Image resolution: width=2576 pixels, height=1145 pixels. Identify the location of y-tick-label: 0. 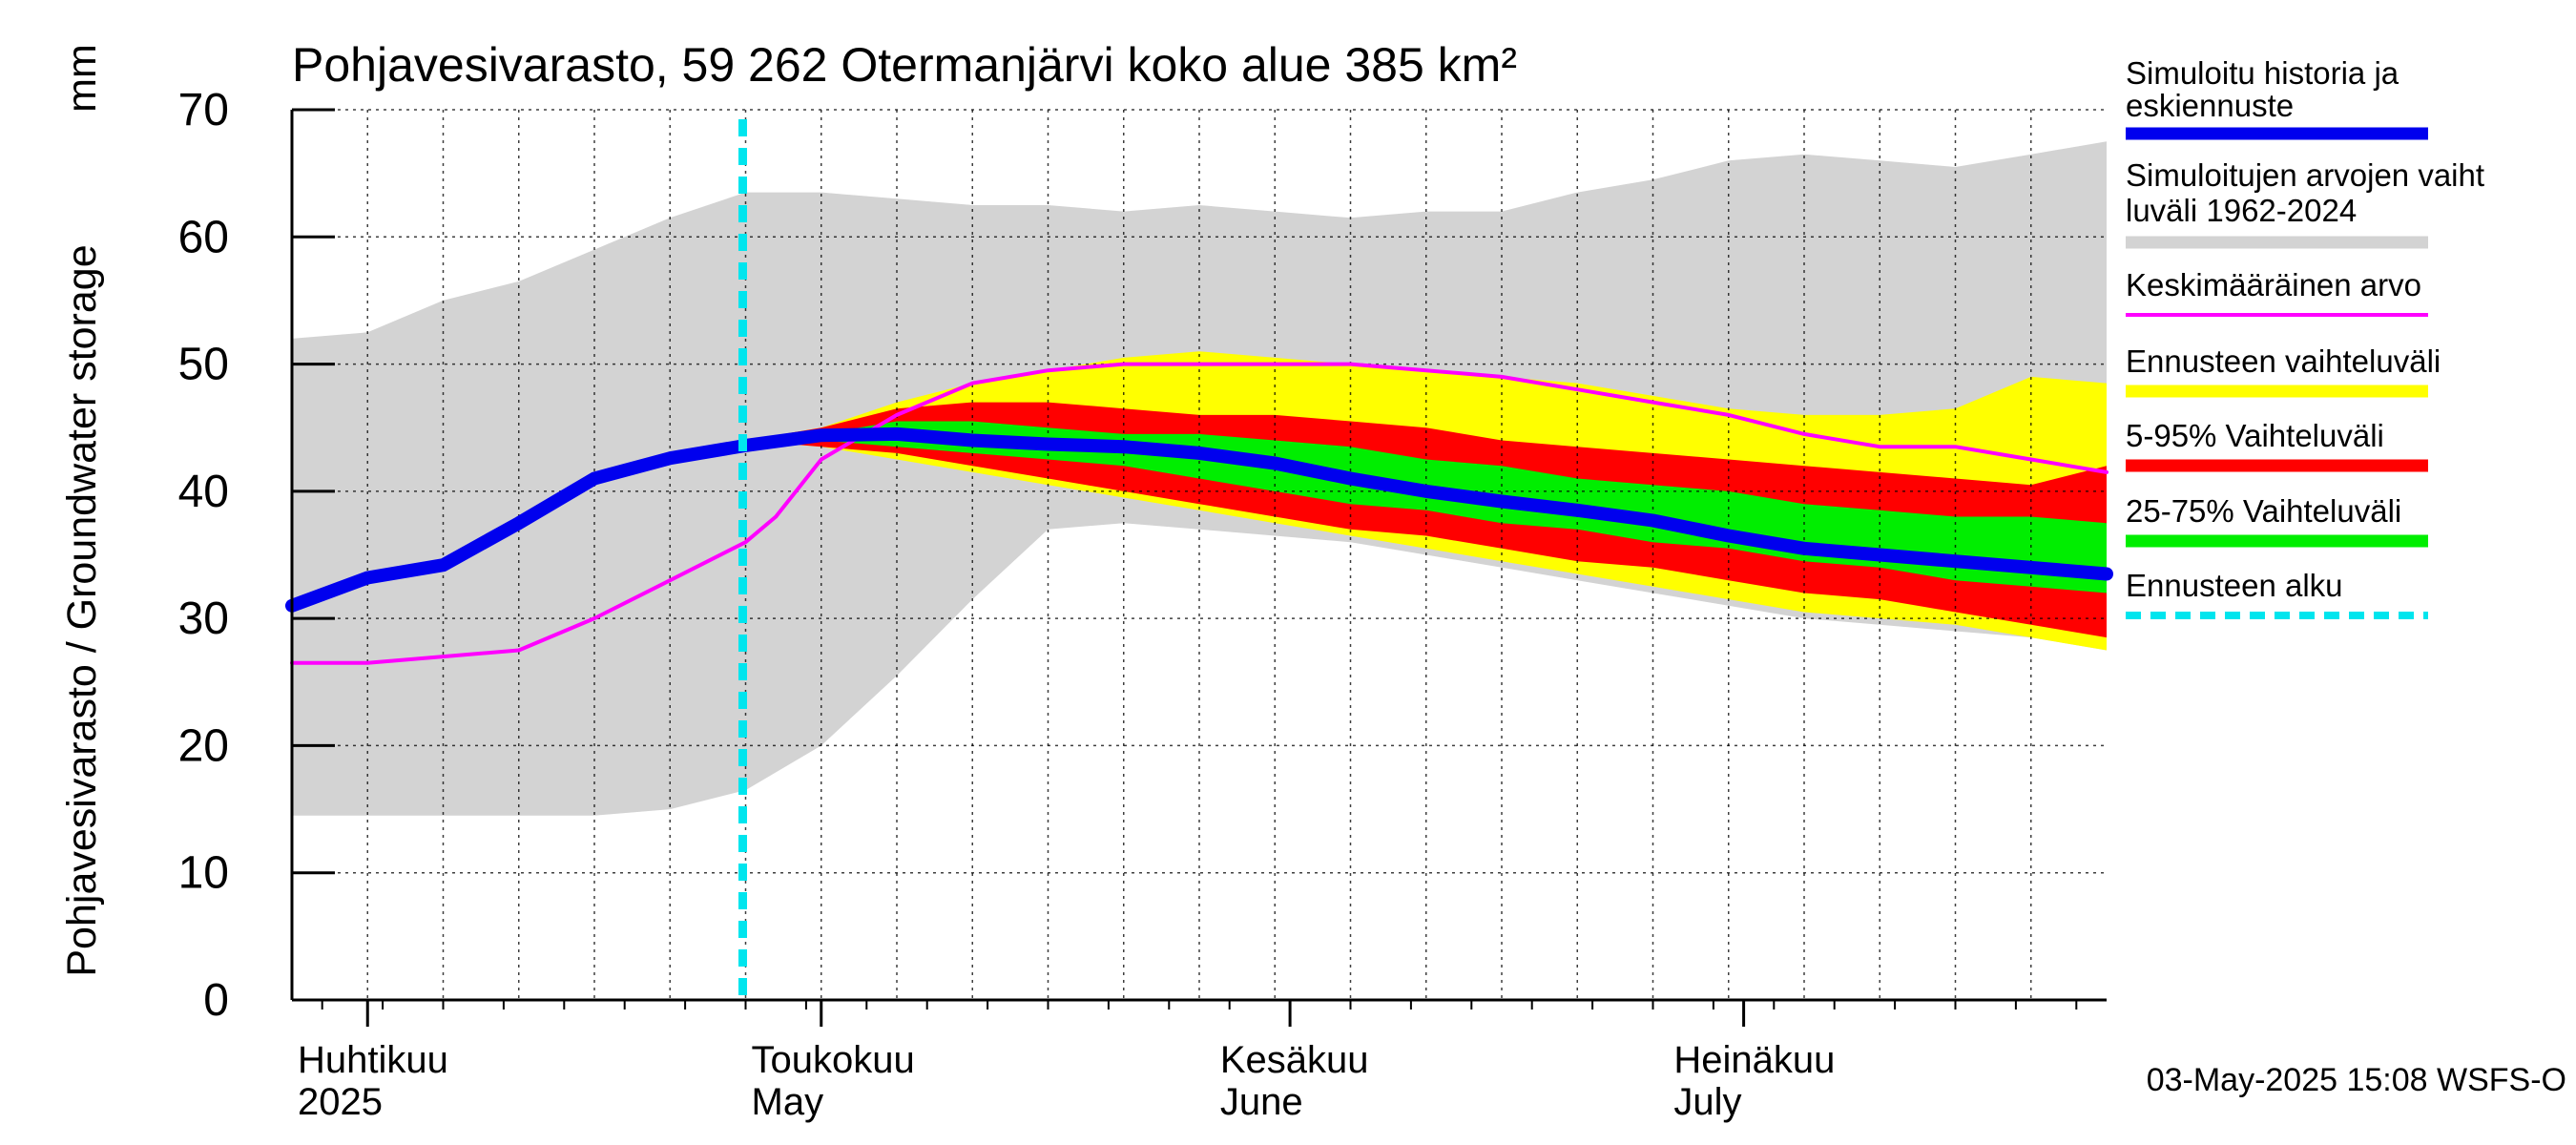
(216, 1000).